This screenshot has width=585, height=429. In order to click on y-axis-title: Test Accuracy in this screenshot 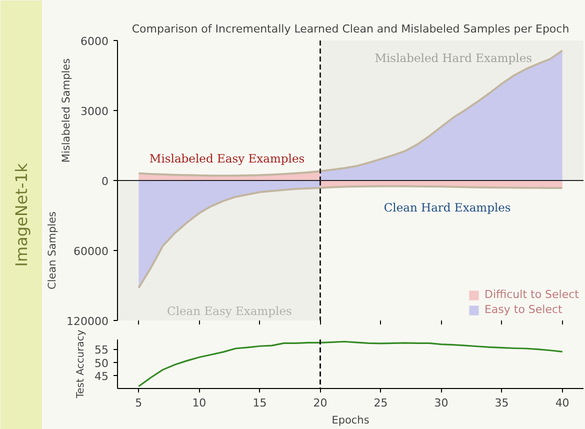, I will do `click(81, 365)`.